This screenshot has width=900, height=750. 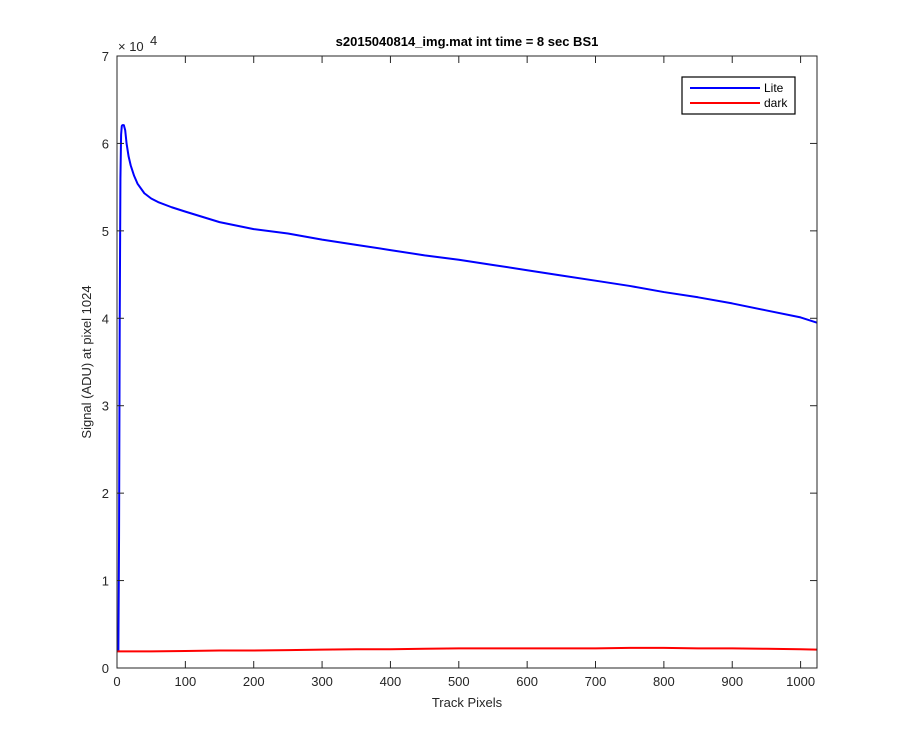 I want to click on y-tick-label: 6, so click(x=105, y=143).